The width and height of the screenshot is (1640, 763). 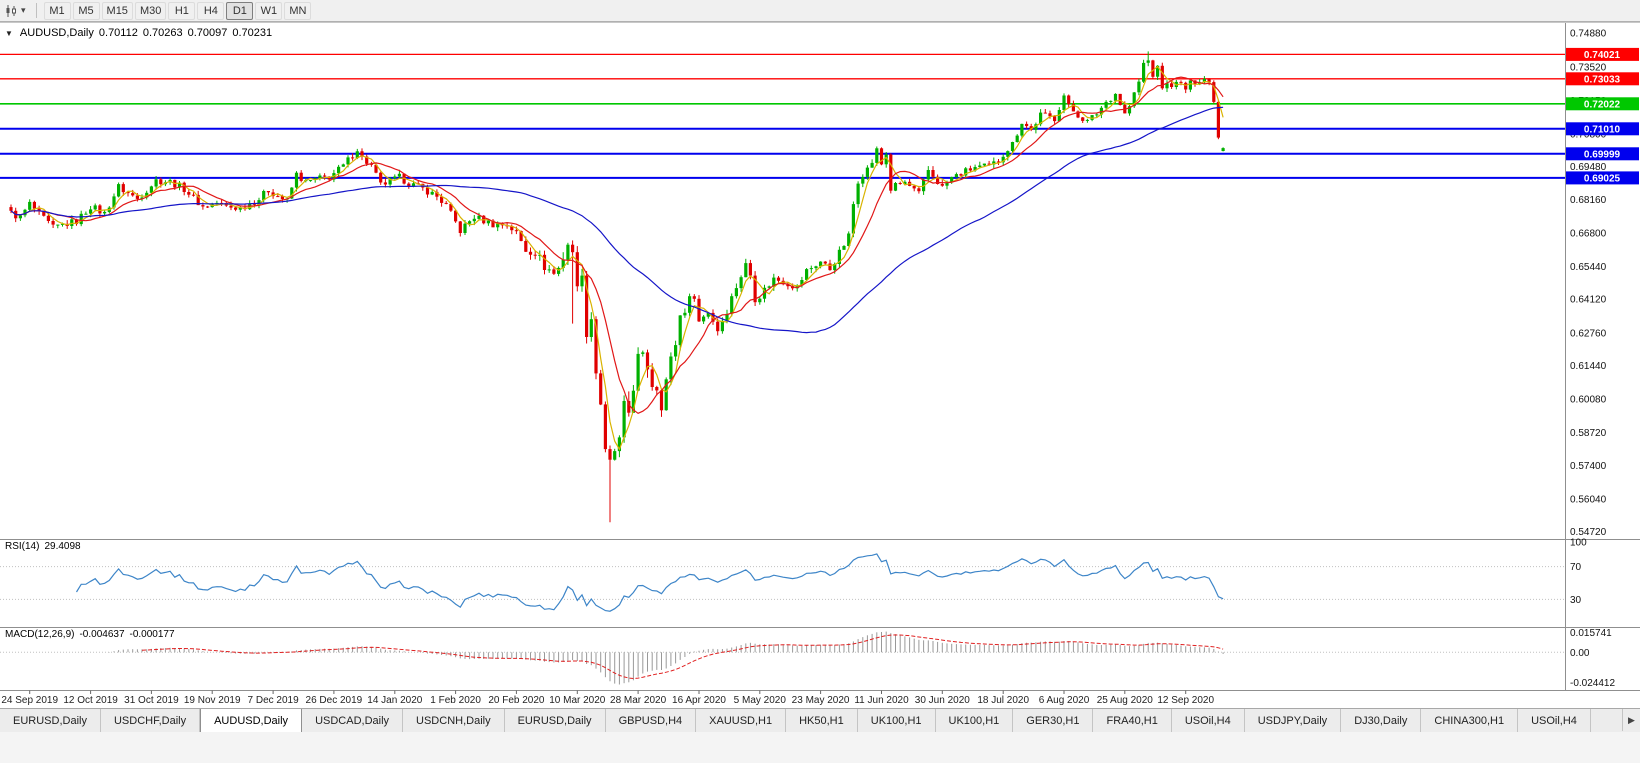 I want to click on chart-tab-hk50-h1: HK50,H1, so click(x=822, y=720).